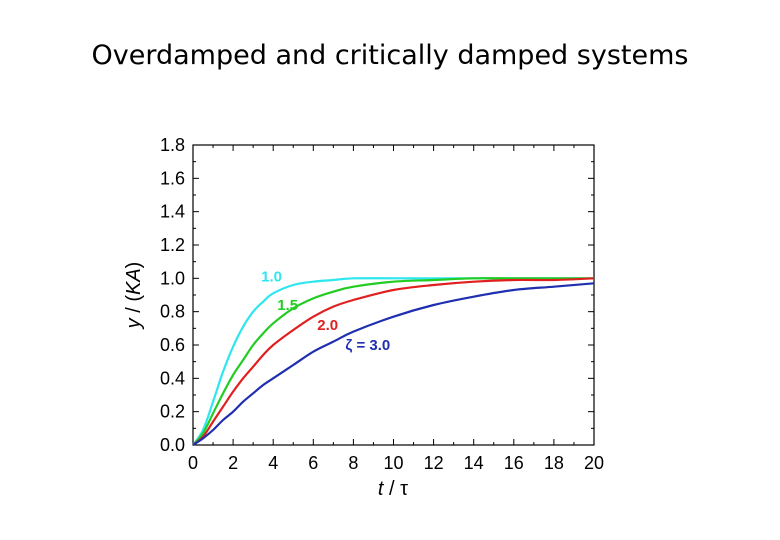  What do you see at coordinates (172, 378) in the screenshot?
I see `y-tick-label: 0.4` at bounding box center [172, 378].